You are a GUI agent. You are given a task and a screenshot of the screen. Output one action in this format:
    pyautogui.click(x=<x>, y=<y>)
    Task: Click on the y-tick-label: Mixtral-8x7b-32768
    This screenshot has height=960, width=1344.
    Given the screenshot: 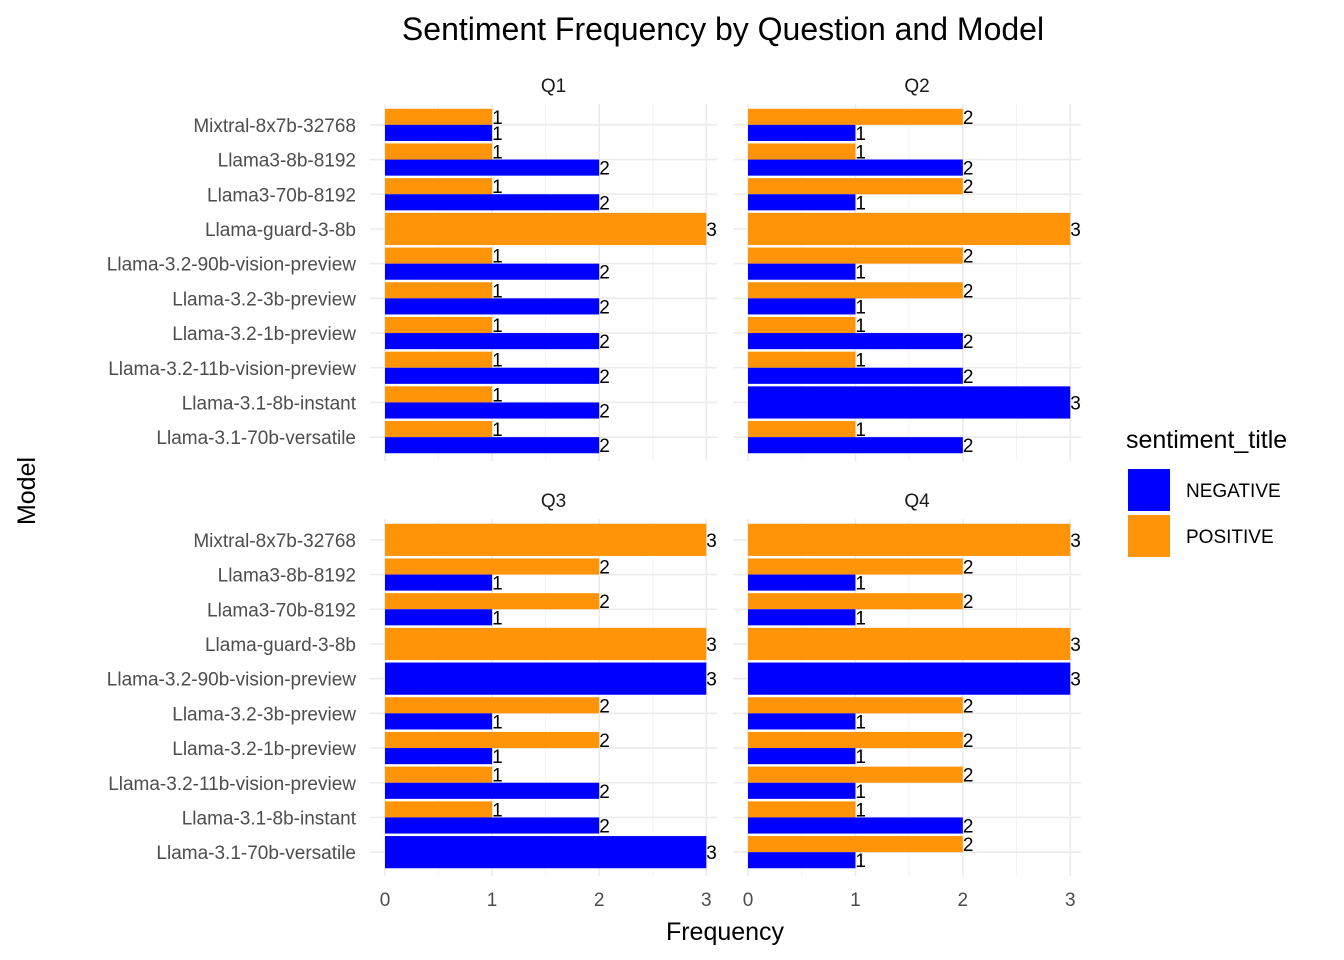 What is the action you would take?
    pyautogui.click(x=274, y=126)
    